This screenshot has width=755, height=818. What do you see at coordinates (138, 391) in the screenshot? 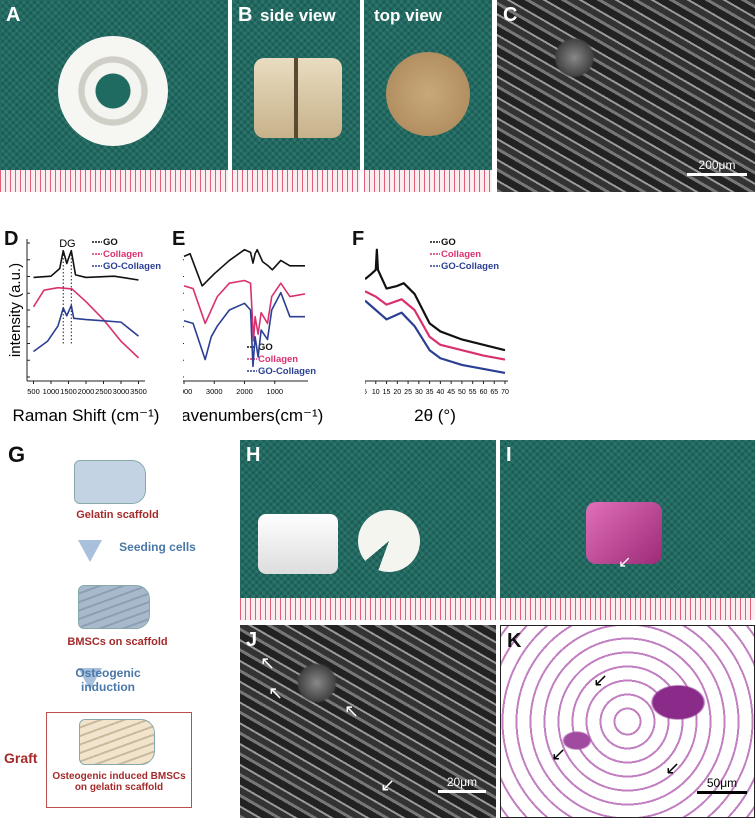
I see `x-tick-label: 3500` at bounding box center [138, 391].